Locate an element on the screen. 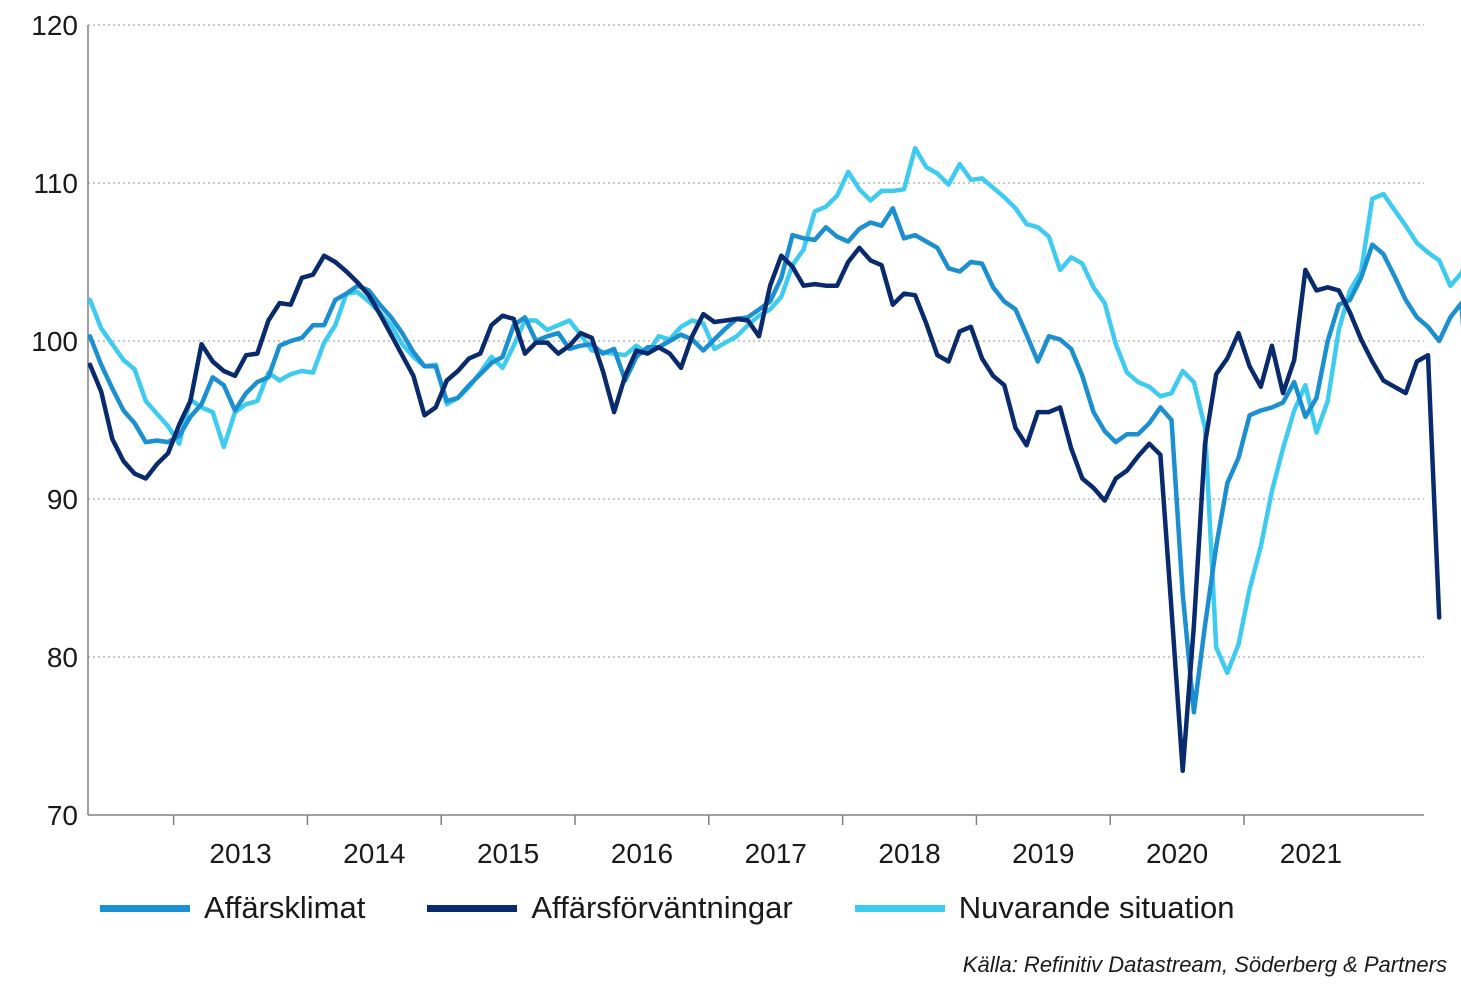 The image size is (1461, 990). x-tick-label: 2013 is located at coordinates (240, 853).